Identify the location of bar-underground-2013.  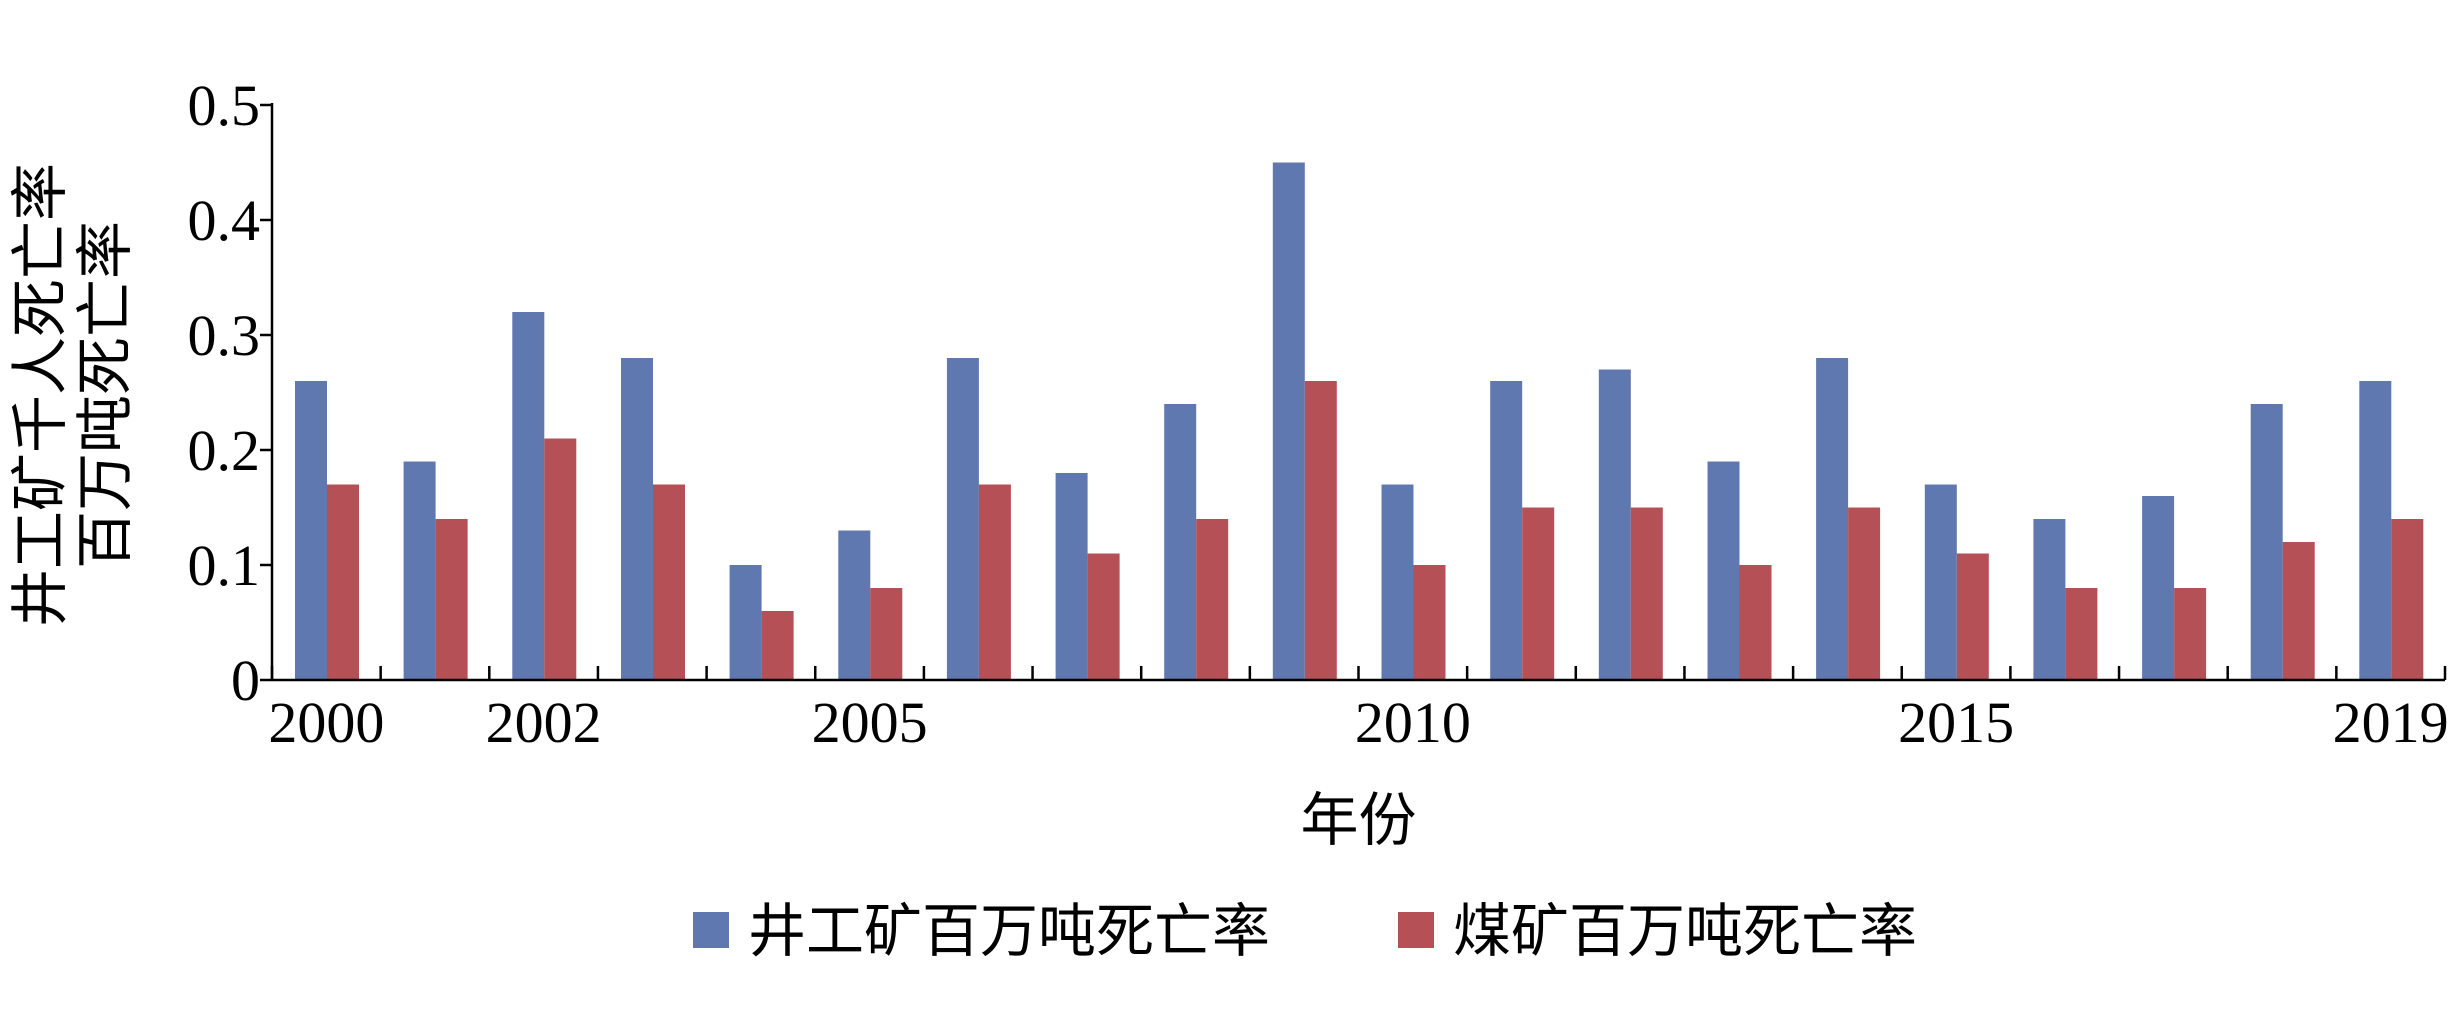
(1723, 570).